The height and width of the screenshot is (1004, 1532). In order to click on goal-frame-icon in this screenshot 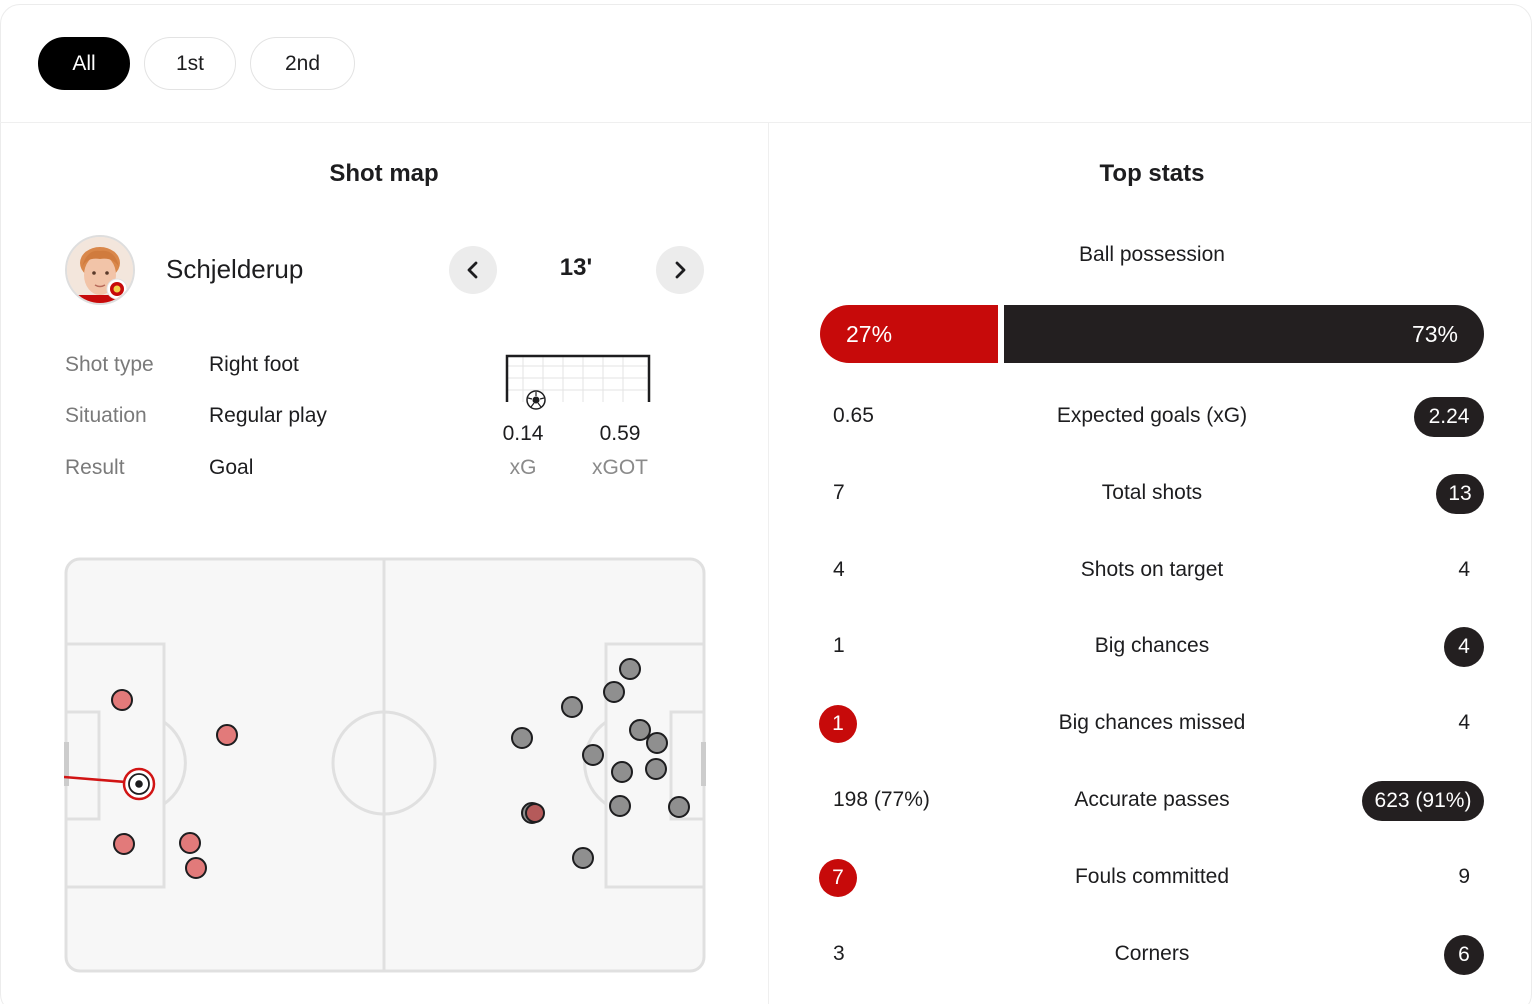, I will do `click(578, 382)`.